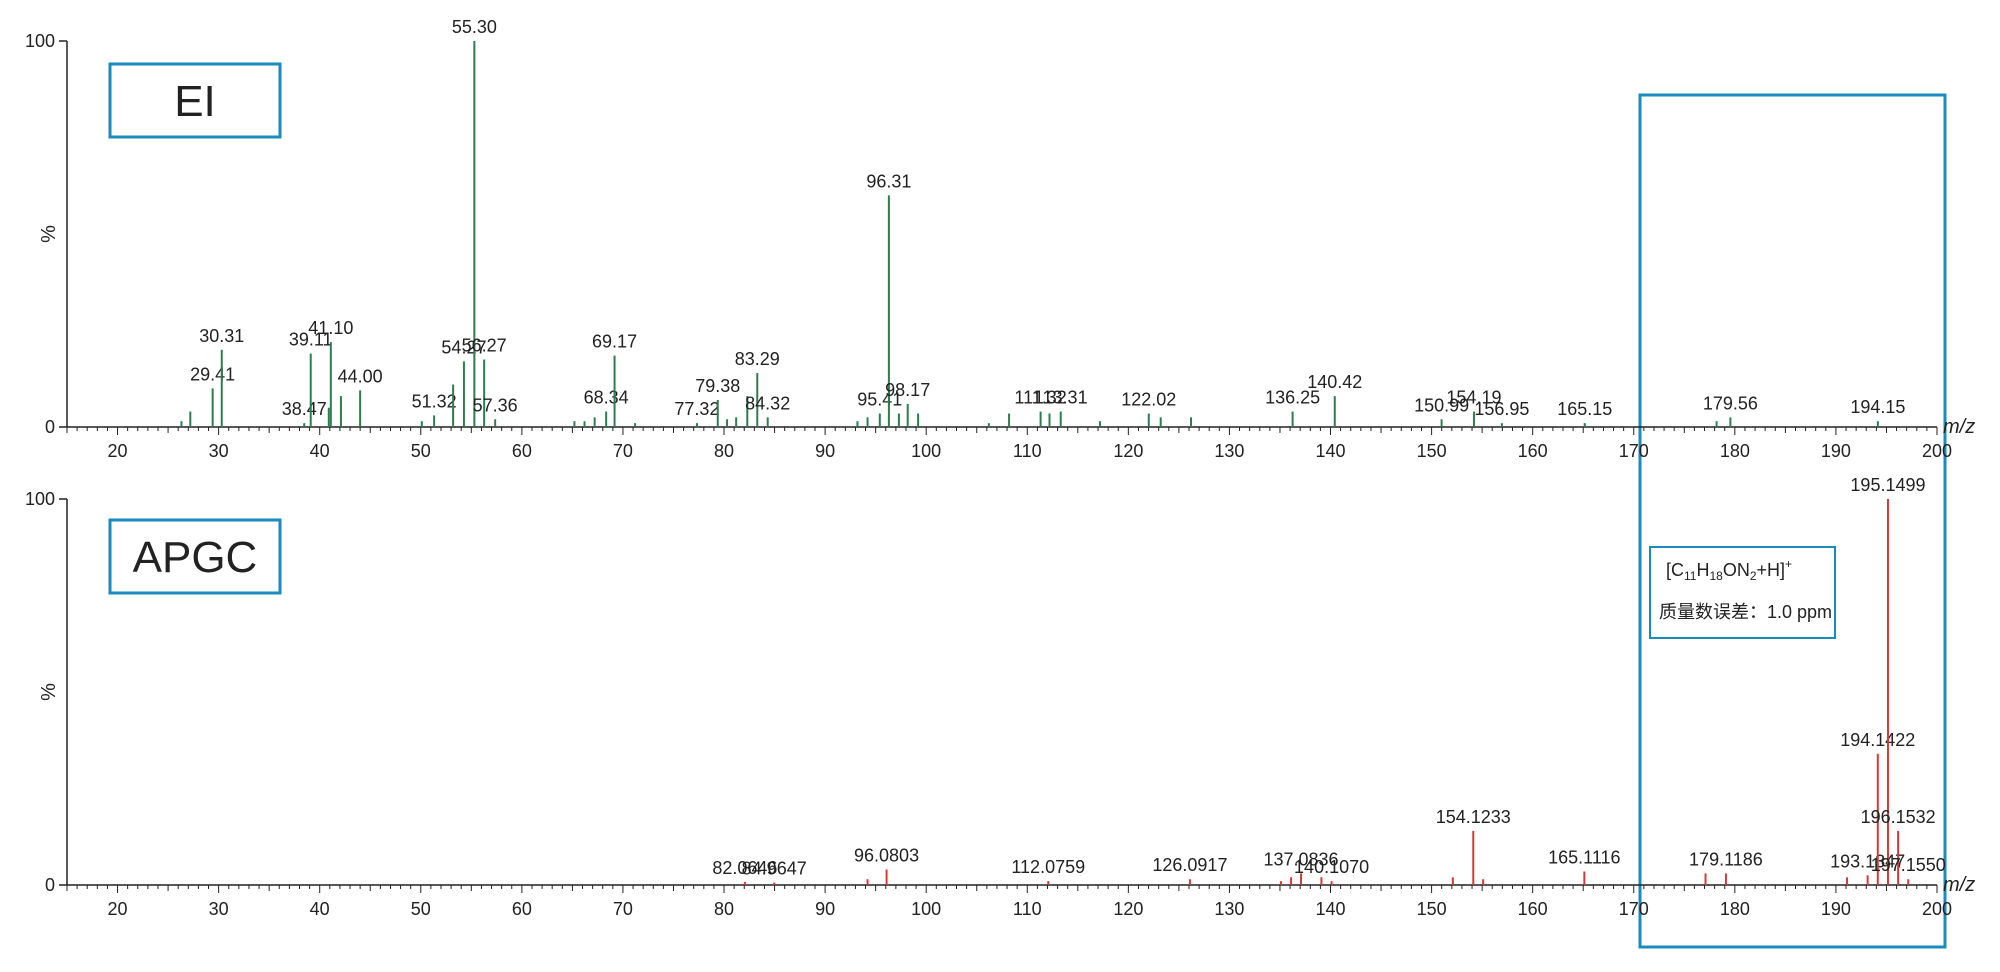 Image resolution: width=2000 pixels, height=972 pixels. Describe the element at coordinates (49, 692) in the screenshot. I see `apgc-y-axis-label: %` at that location.